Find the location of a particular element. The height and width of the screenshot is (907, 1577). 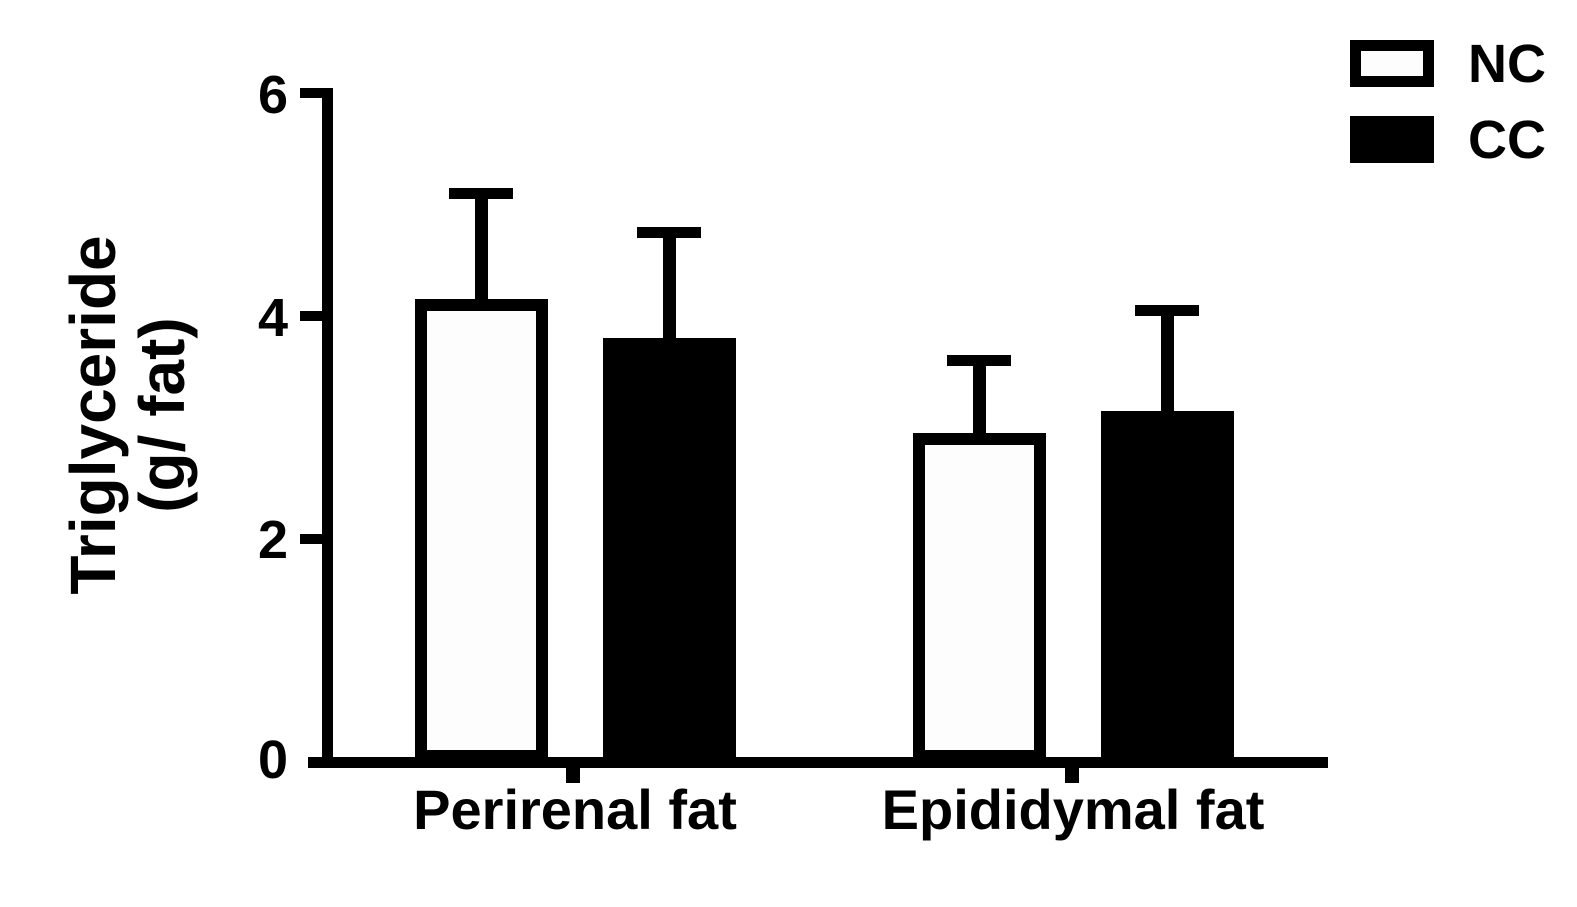

y-tick-label-0: 0 is located at coordinates (272, 760).